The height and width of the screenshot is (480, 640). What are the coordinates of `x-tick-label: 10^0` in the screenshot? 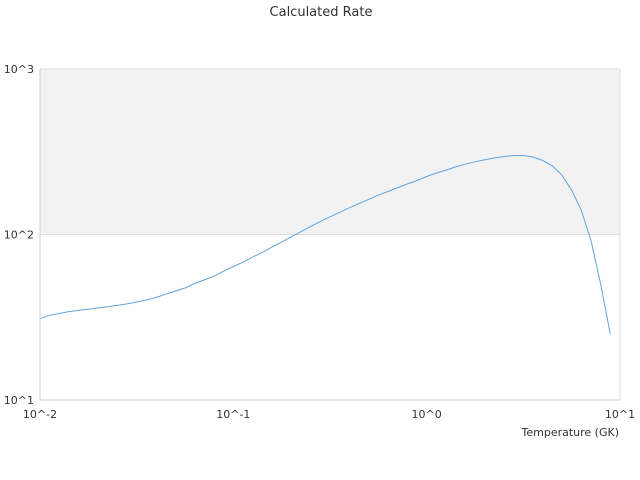 It's located at (427, 414).